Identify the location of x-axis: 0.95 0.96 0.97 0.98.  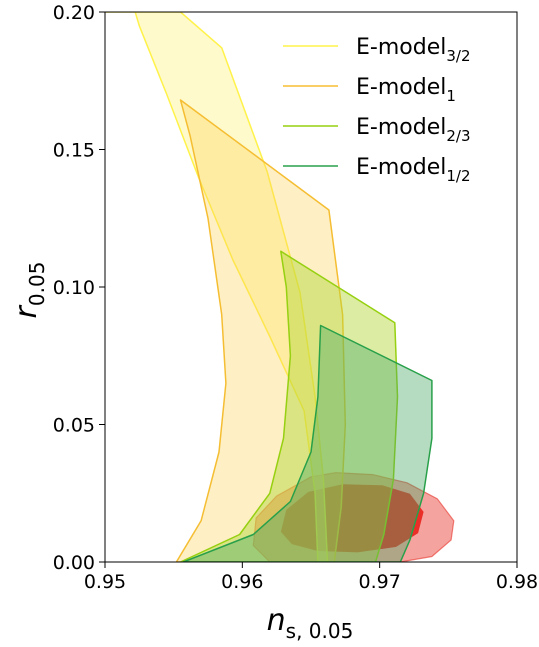
(311, 577).